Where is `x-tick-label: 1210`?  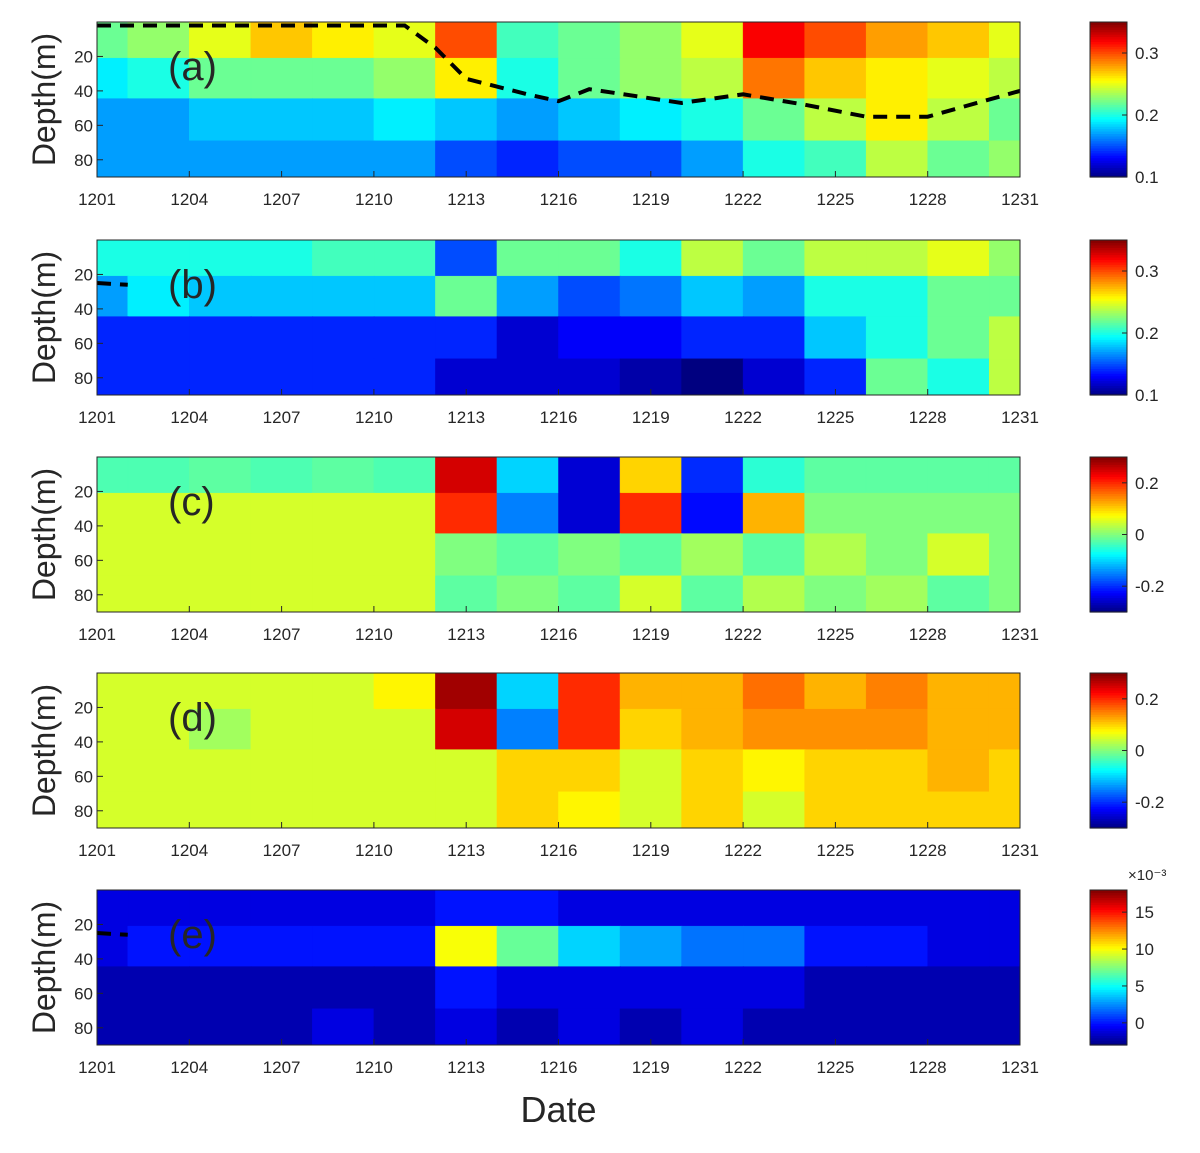 x-tick-label: 1210 is located at coordinates (374, 850).